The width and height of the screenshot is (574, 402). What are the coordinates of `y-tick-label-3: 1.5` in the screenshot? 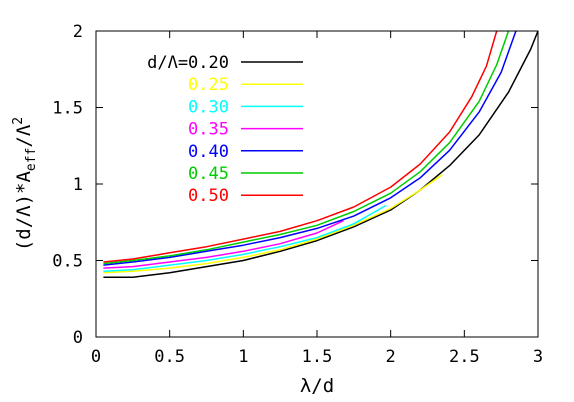 It's located at (67, 109).